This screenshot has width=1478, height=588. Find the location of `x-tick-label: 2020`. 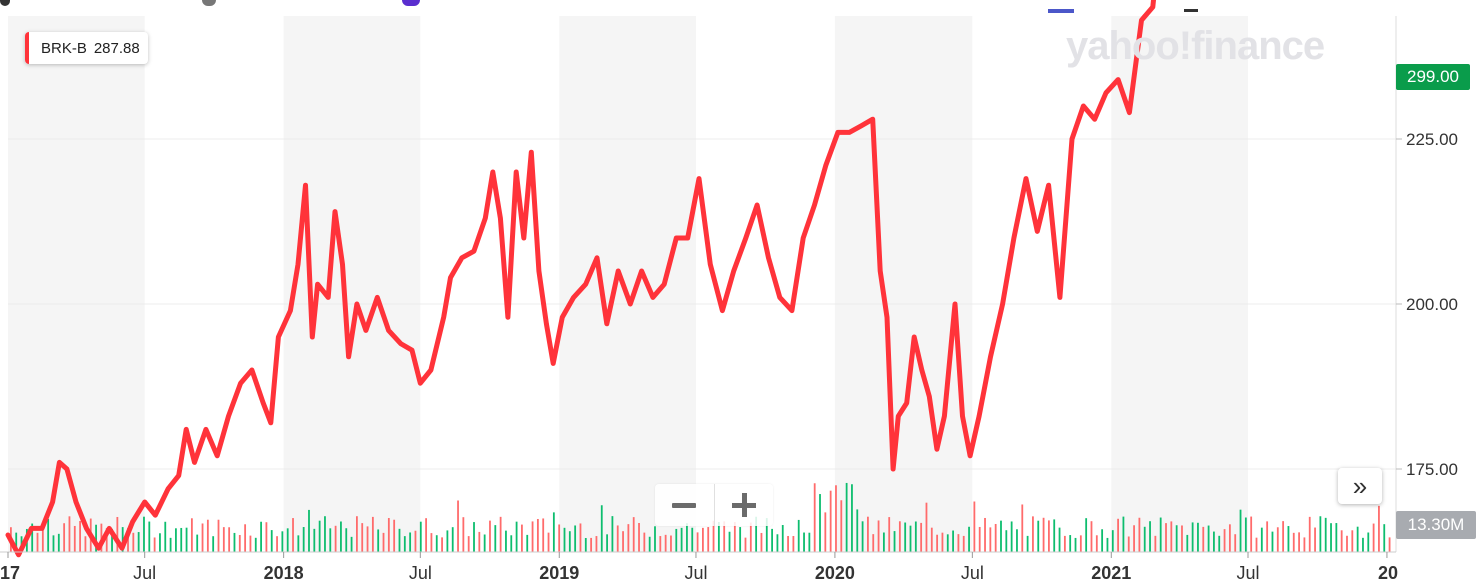

x-tick-label: 2020 is located at coordinates (835, 573).